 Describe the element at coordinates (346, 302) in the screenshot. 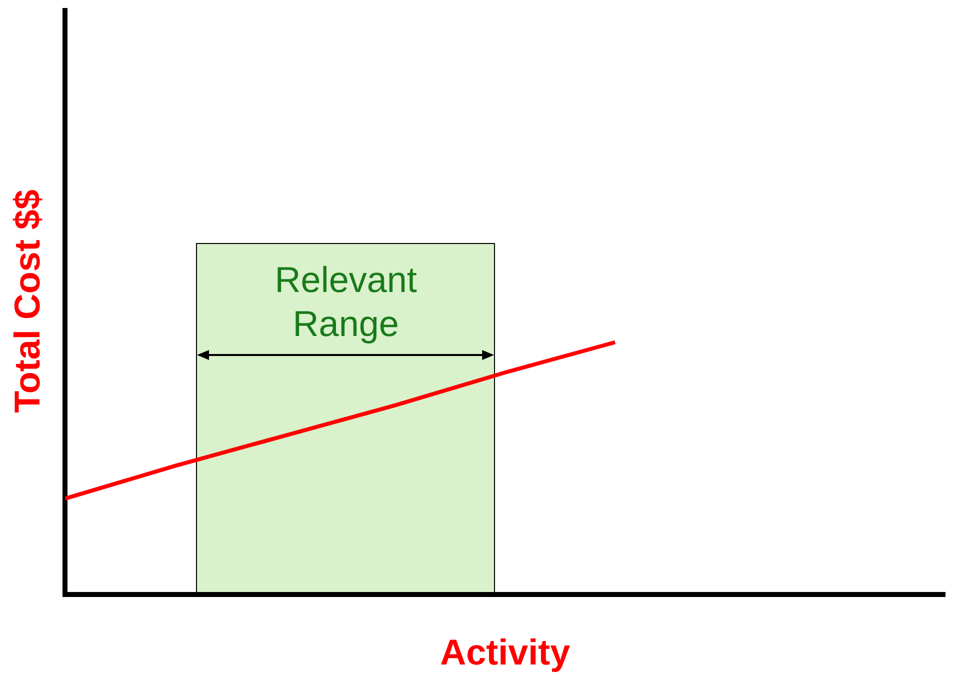

I see `annotation: Relevant Range` at that location.